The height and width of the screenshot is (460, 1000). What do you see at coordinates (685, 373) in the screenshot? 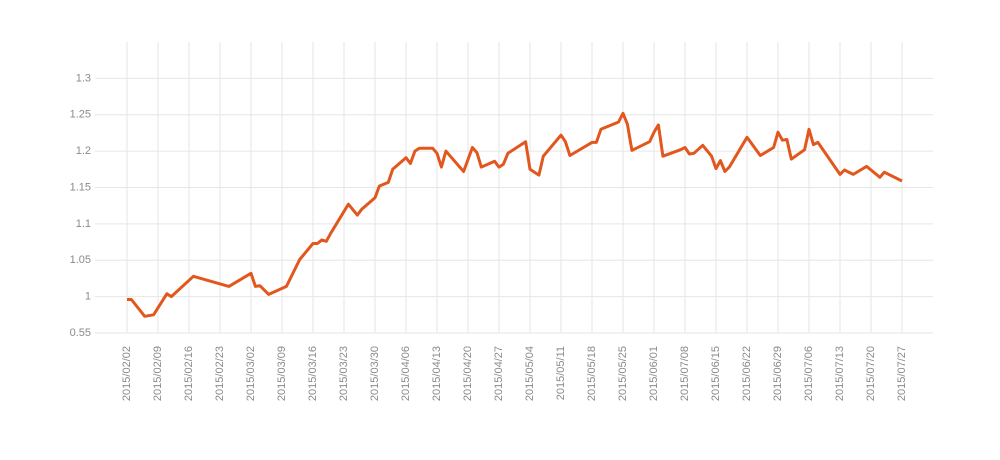
I see `x-tick-label: 2015/07/08` at bounding box center [685, 373].